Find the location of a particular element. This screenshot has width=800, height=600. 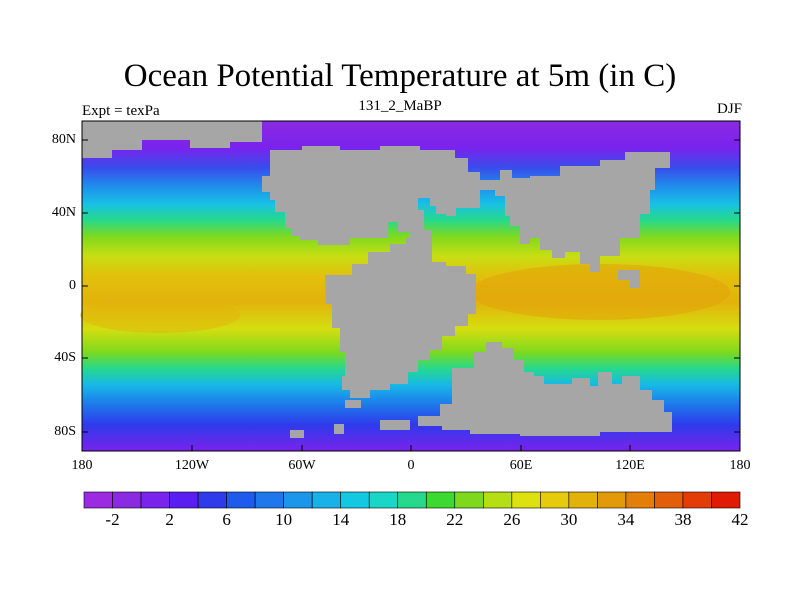

run-label: 131_2_MaBP is located at coordinates (400, 106).